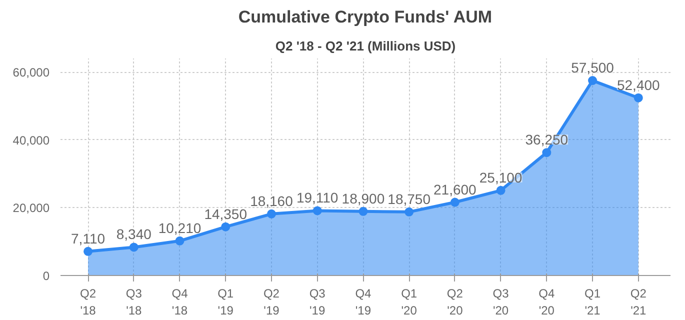 Image resolution: width=685 pixels, height=320 pixels. I want to click on x-tick-label: Q2 '21, so click(638, 302).